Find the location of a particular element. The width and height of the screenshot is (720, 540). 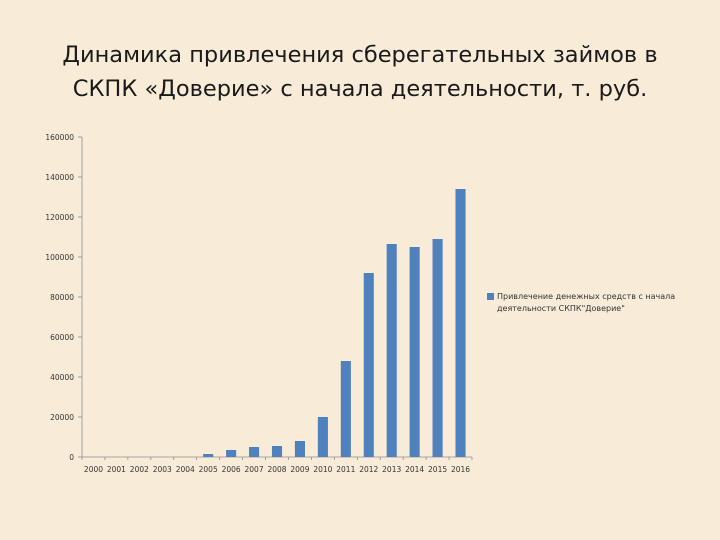

y-tick-label: 0 is located at coordinates (71, 457).